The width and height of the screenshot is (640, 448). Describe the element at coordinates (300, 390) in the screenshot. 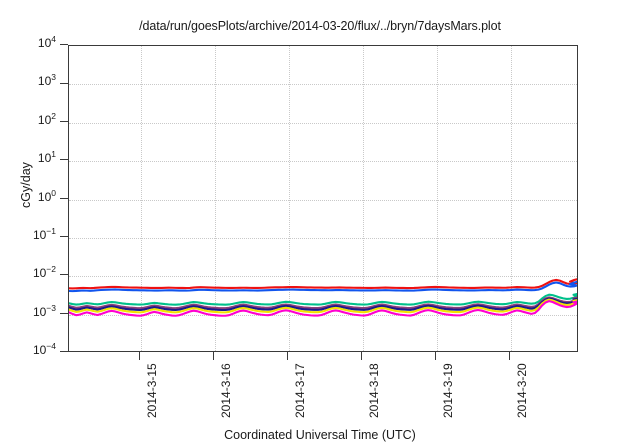

I see `x-axis-tick-label: 2014-3-17` at that location.